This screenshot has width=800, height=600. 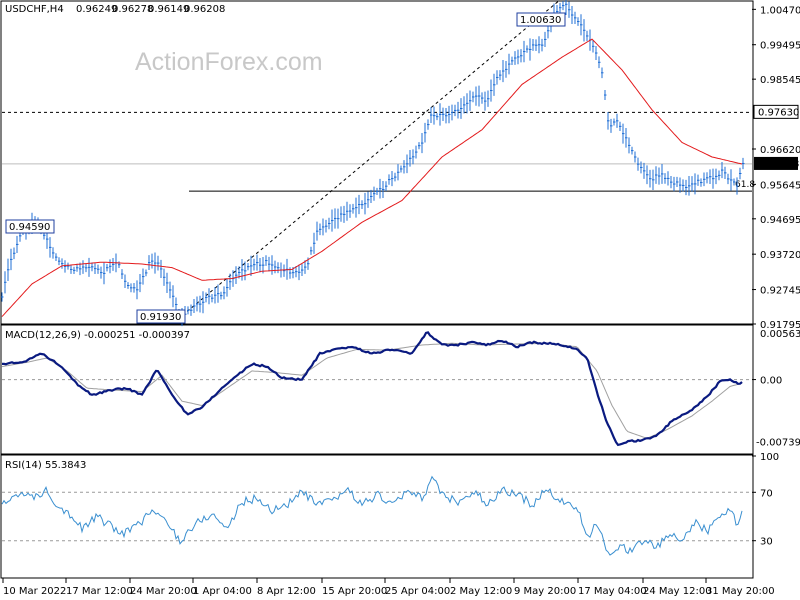 I want to click on y-tick-label: 0.92745, so click(x=780, y=291).